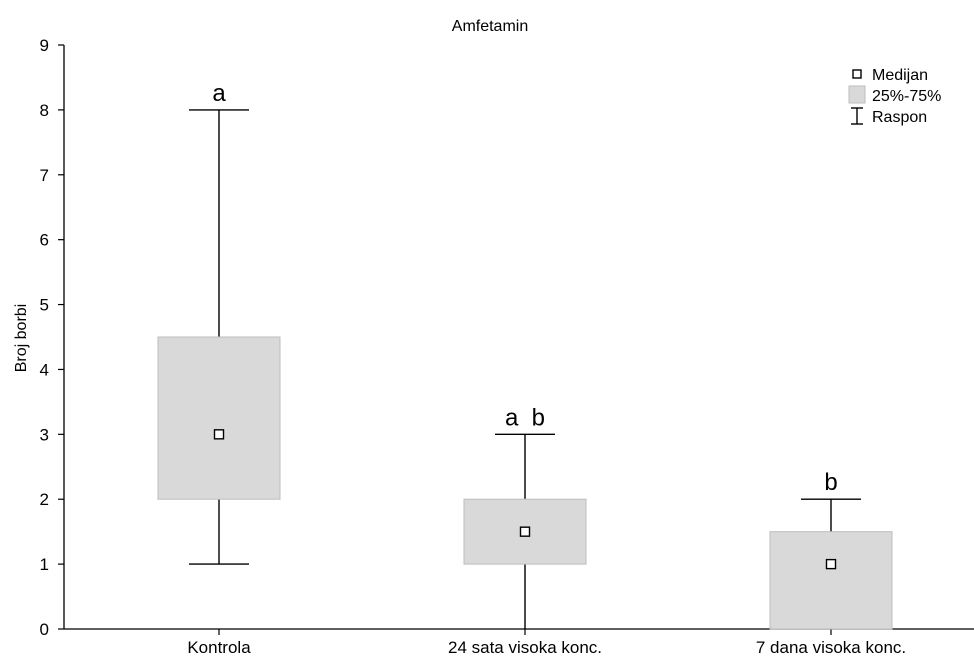 The width and height of the screenshot is (974, 657). I want to click on legend-median-swatch, so click(857, 74).